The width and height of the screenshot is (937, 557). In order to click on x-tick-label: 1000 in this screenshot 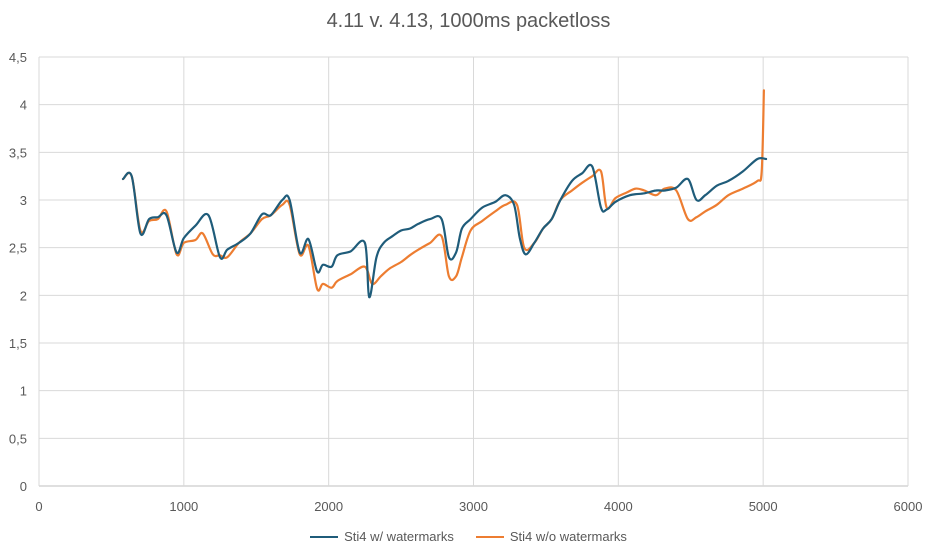, I will do `click(183, 506)`.